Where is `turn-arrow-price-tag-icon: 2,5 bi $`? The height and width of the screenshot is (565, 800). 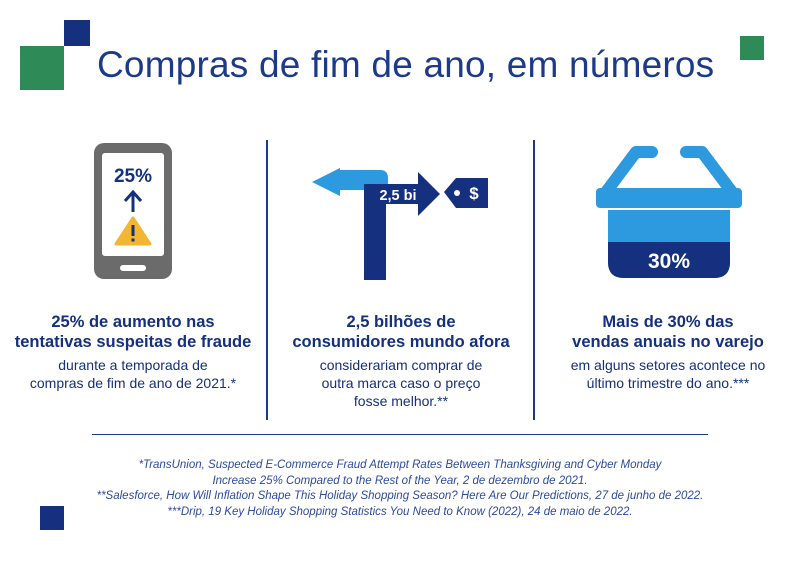
turn-arrow-price-tag-icon: 2,5 bi $ is located at coordinates (401, 215).